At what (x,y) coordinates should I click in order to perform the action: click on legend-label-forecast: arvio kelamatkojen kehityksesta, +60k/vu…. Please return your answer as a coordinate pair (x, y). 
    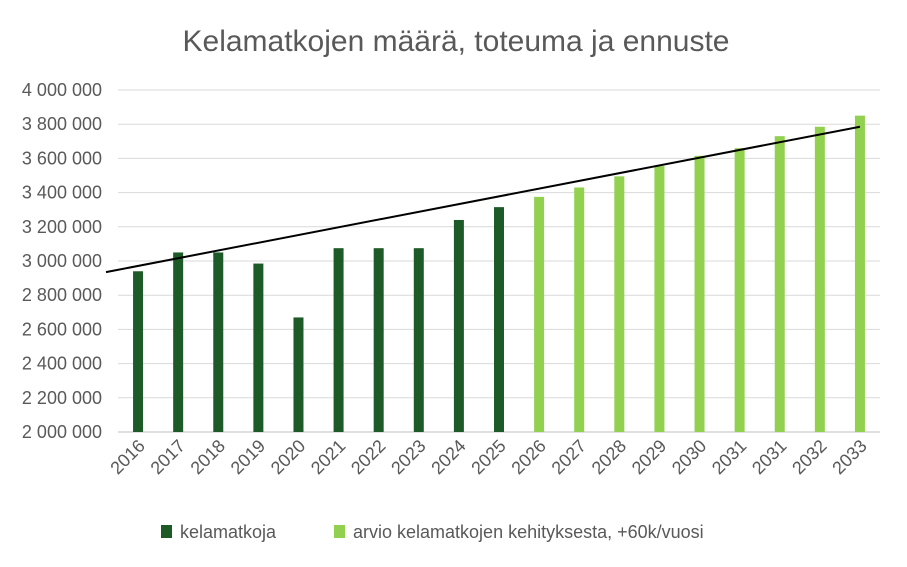
    Looking at the image, I should click on (528, 532).